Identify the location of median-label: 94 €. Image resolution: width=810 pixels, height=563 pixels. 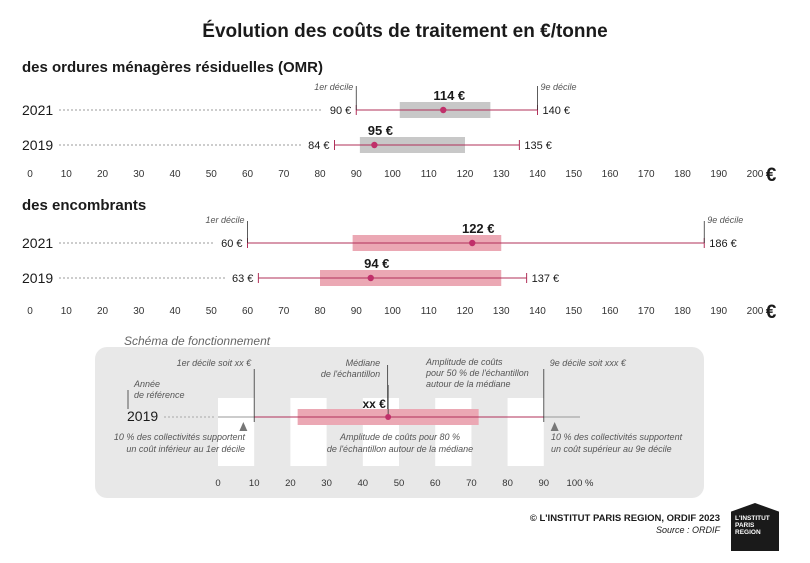
(376, 263).